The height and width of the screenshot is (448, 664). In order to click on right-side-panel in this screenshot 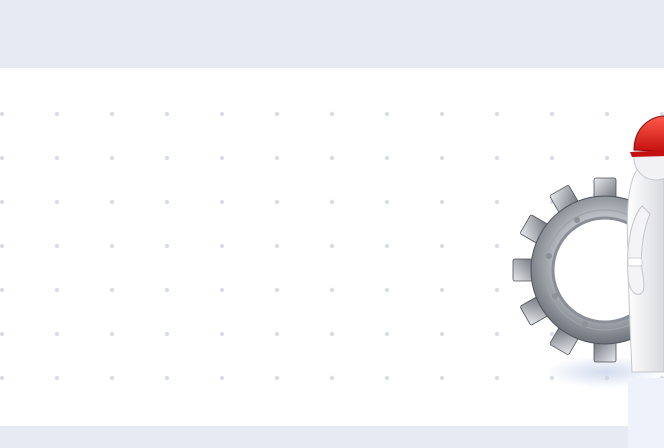, I will do `click(646, 413)`.